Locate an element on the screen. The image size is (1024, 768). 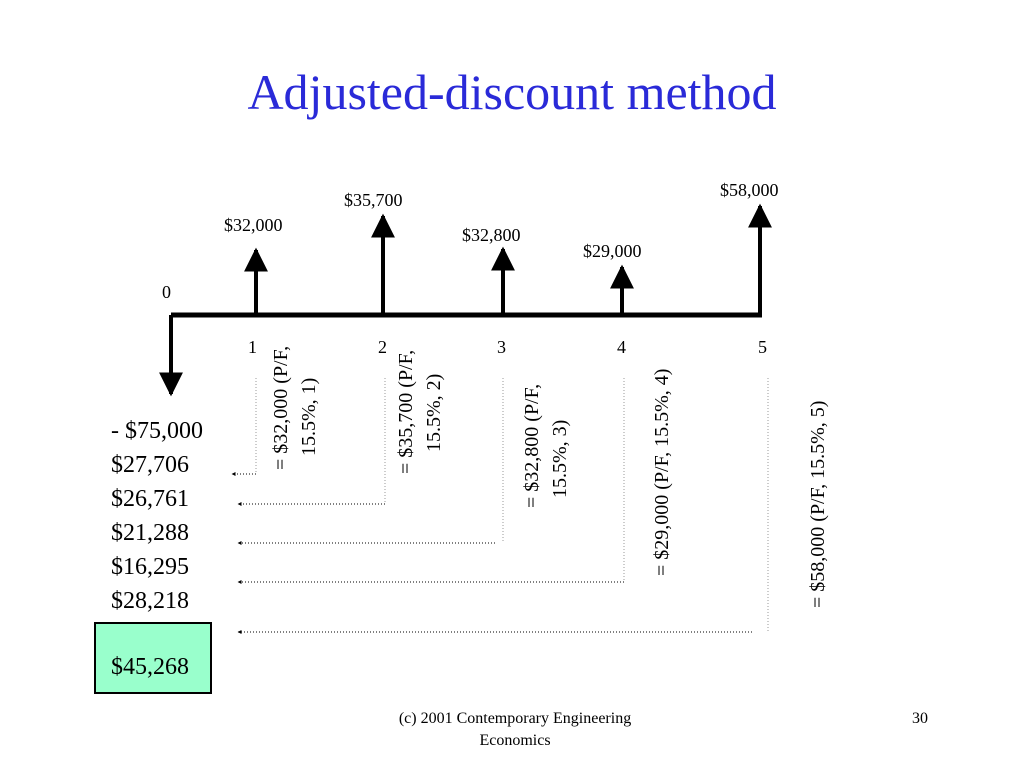
discount-formula-1-line1: = $32,000 (P/F, is located at coordinates (281, 407).